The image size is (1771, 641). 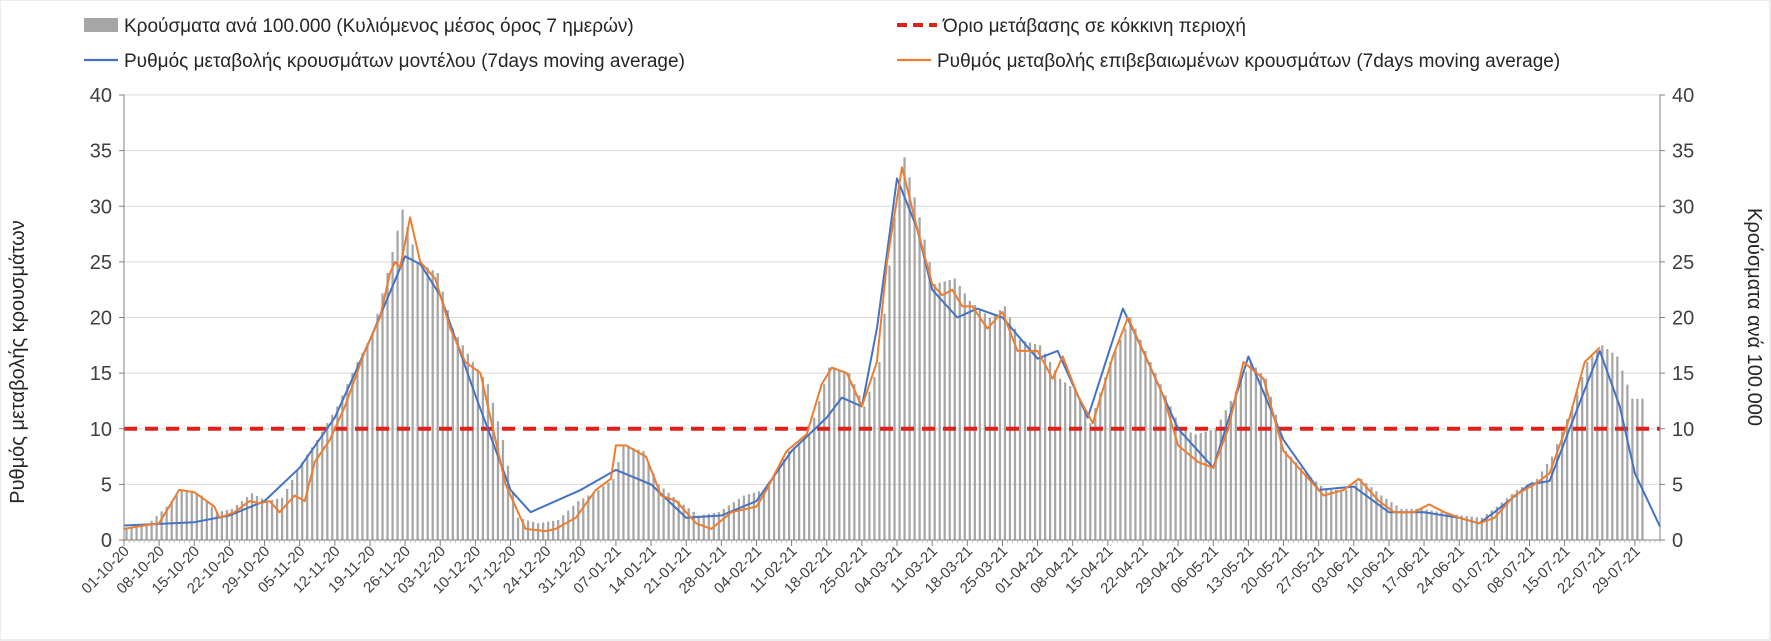 I want to click on y-tick-label-left: 25, so click(x=101, y=263).